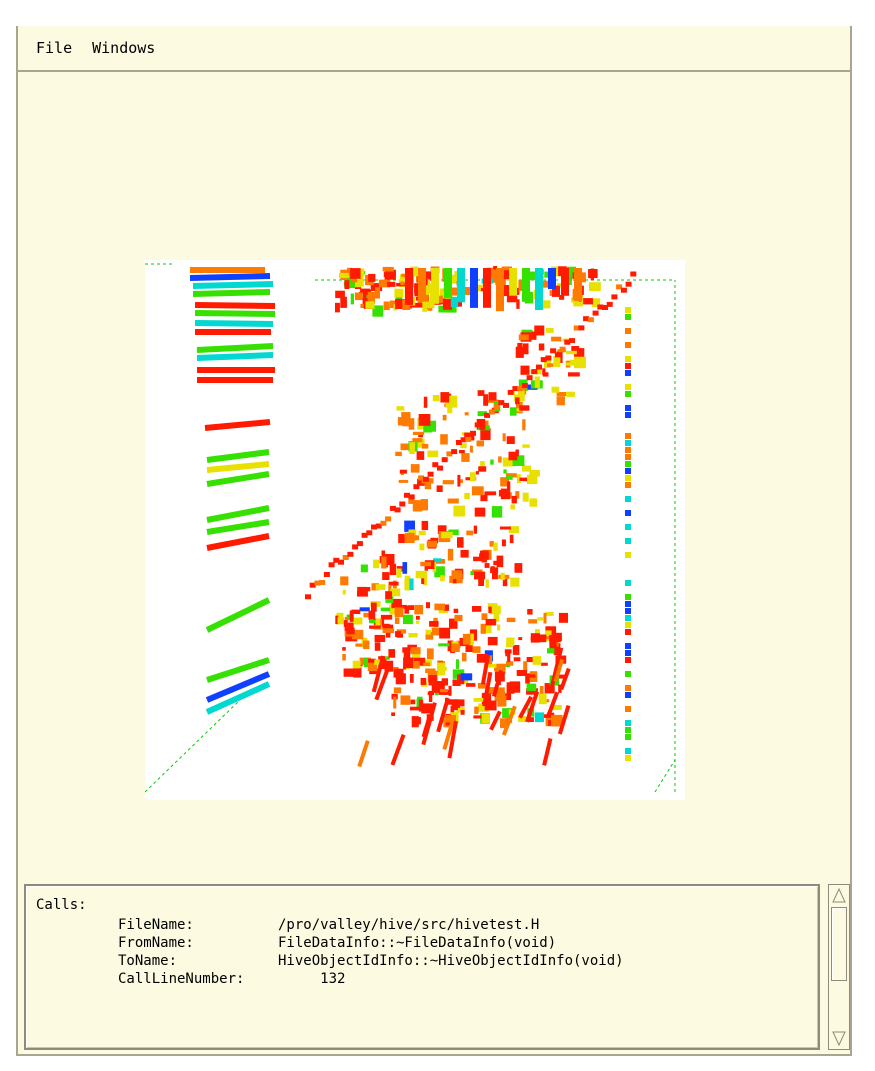  I want to click on menu-windows: Windows, so click(124, 48).